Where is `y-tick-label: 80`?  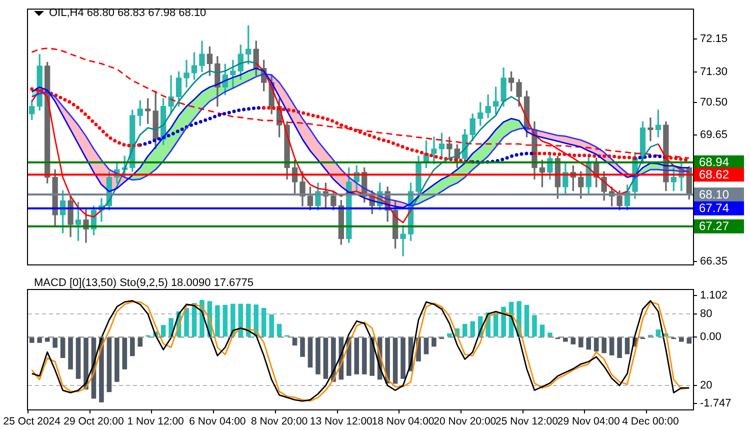
y-tick-label: 80 is located at coordinates (706, 314).